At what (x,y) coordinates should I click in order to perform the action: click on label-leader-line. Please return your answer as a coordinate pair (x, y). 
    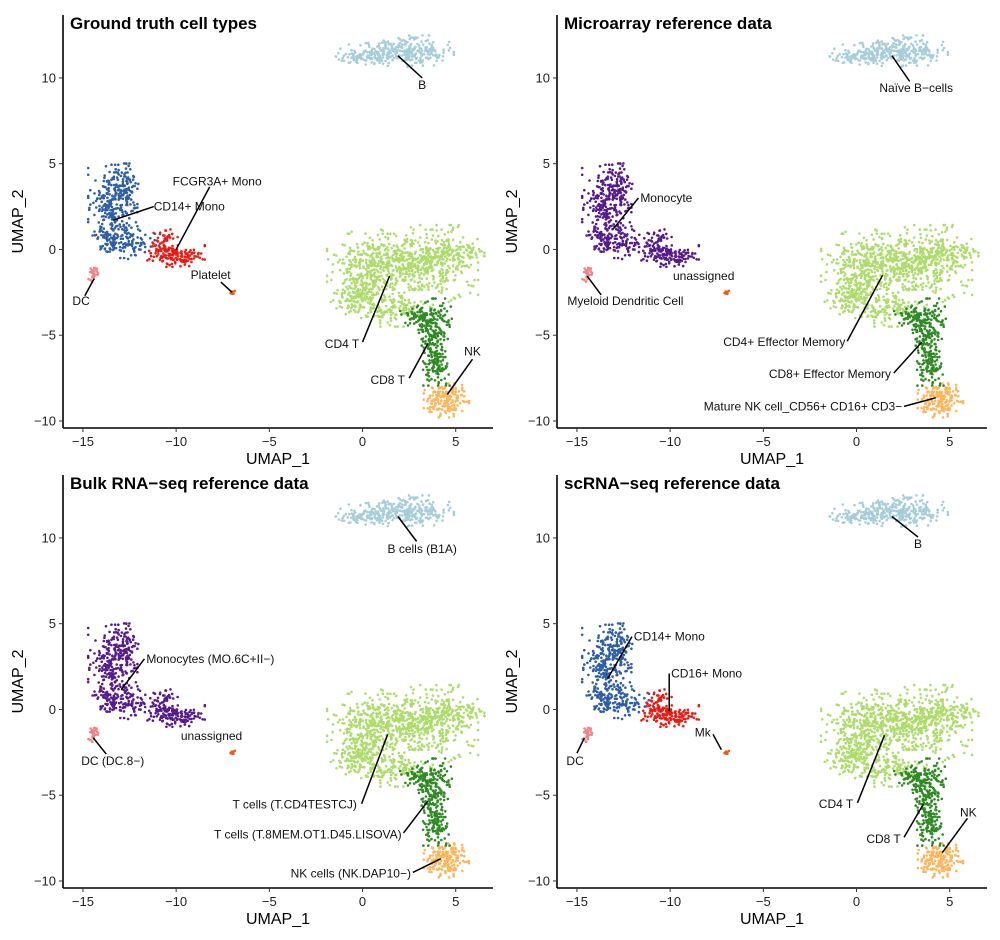
    Looking at the image, I should click on (226, 287).